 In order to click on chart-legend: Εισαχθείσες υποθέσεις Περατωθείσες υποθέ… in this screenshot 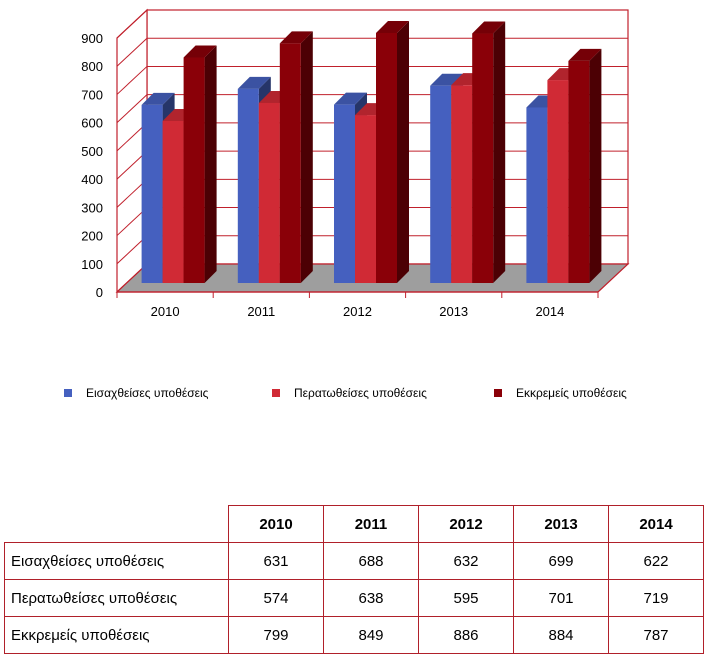, I will do `click(384, 396)`.